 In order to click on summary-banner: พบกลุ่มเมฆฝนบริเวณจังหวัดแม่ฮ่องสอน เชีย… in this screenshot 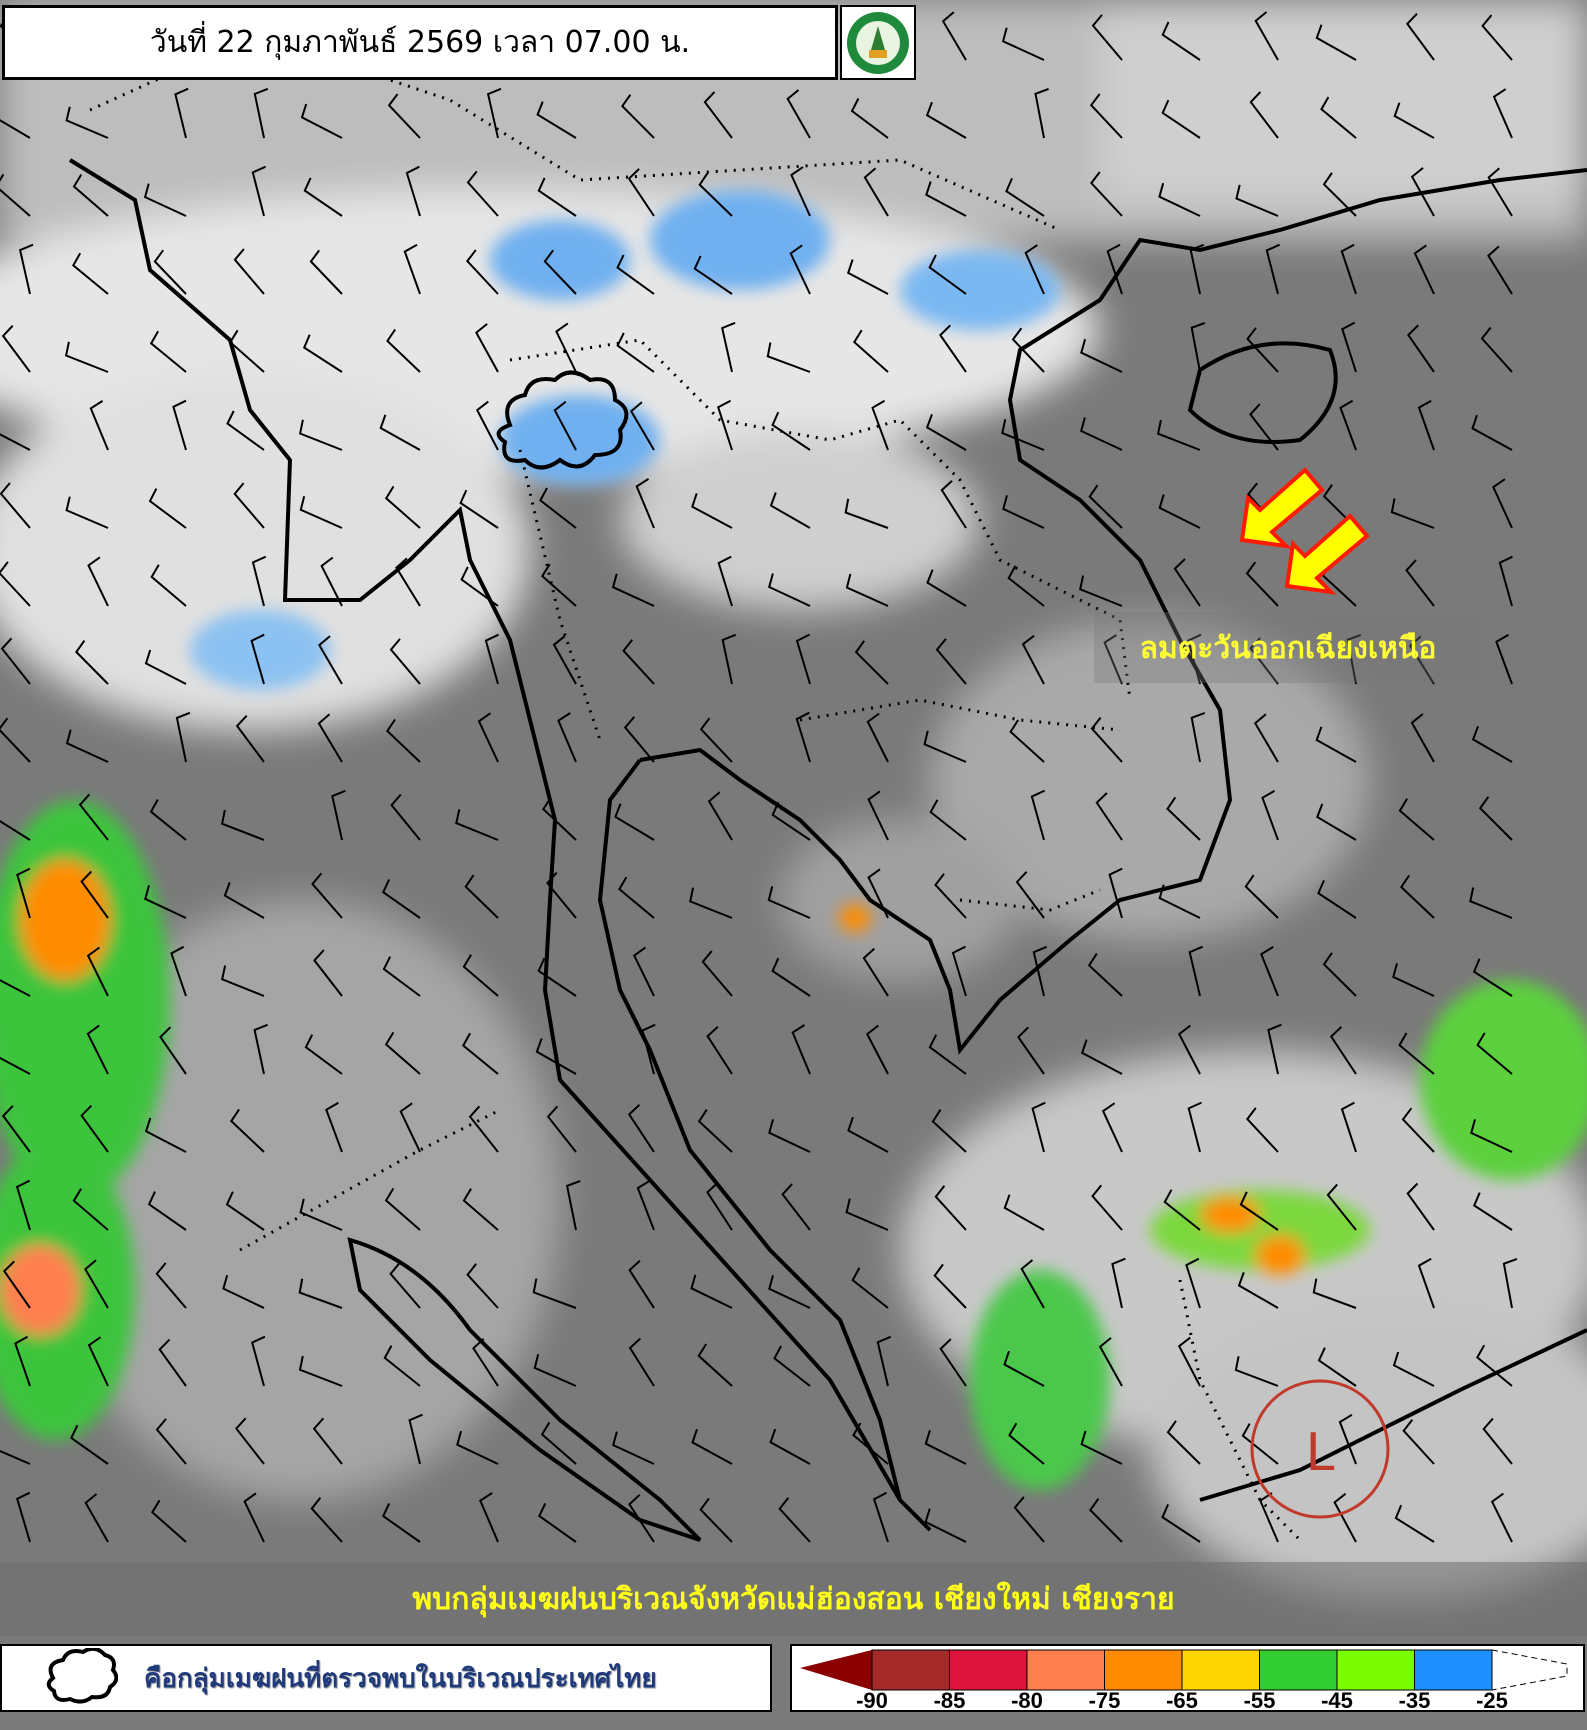, I will do `click(793, 1599)`.